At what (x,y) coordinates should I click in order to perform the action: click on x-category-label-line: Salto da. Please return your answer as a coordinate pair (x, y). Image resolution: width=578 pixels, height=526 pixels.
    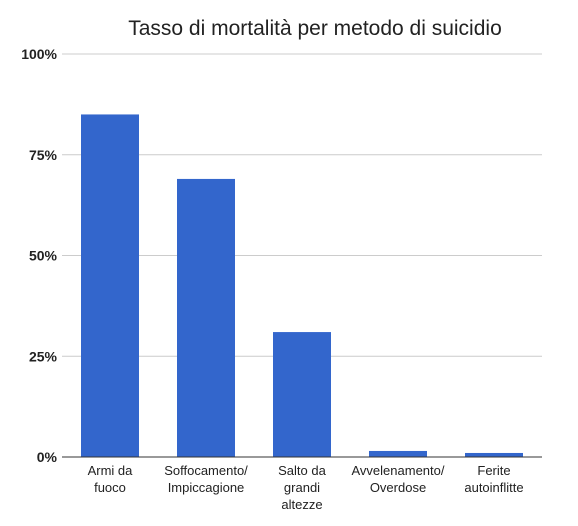
    Looking at the image, I should click on (302, 470).